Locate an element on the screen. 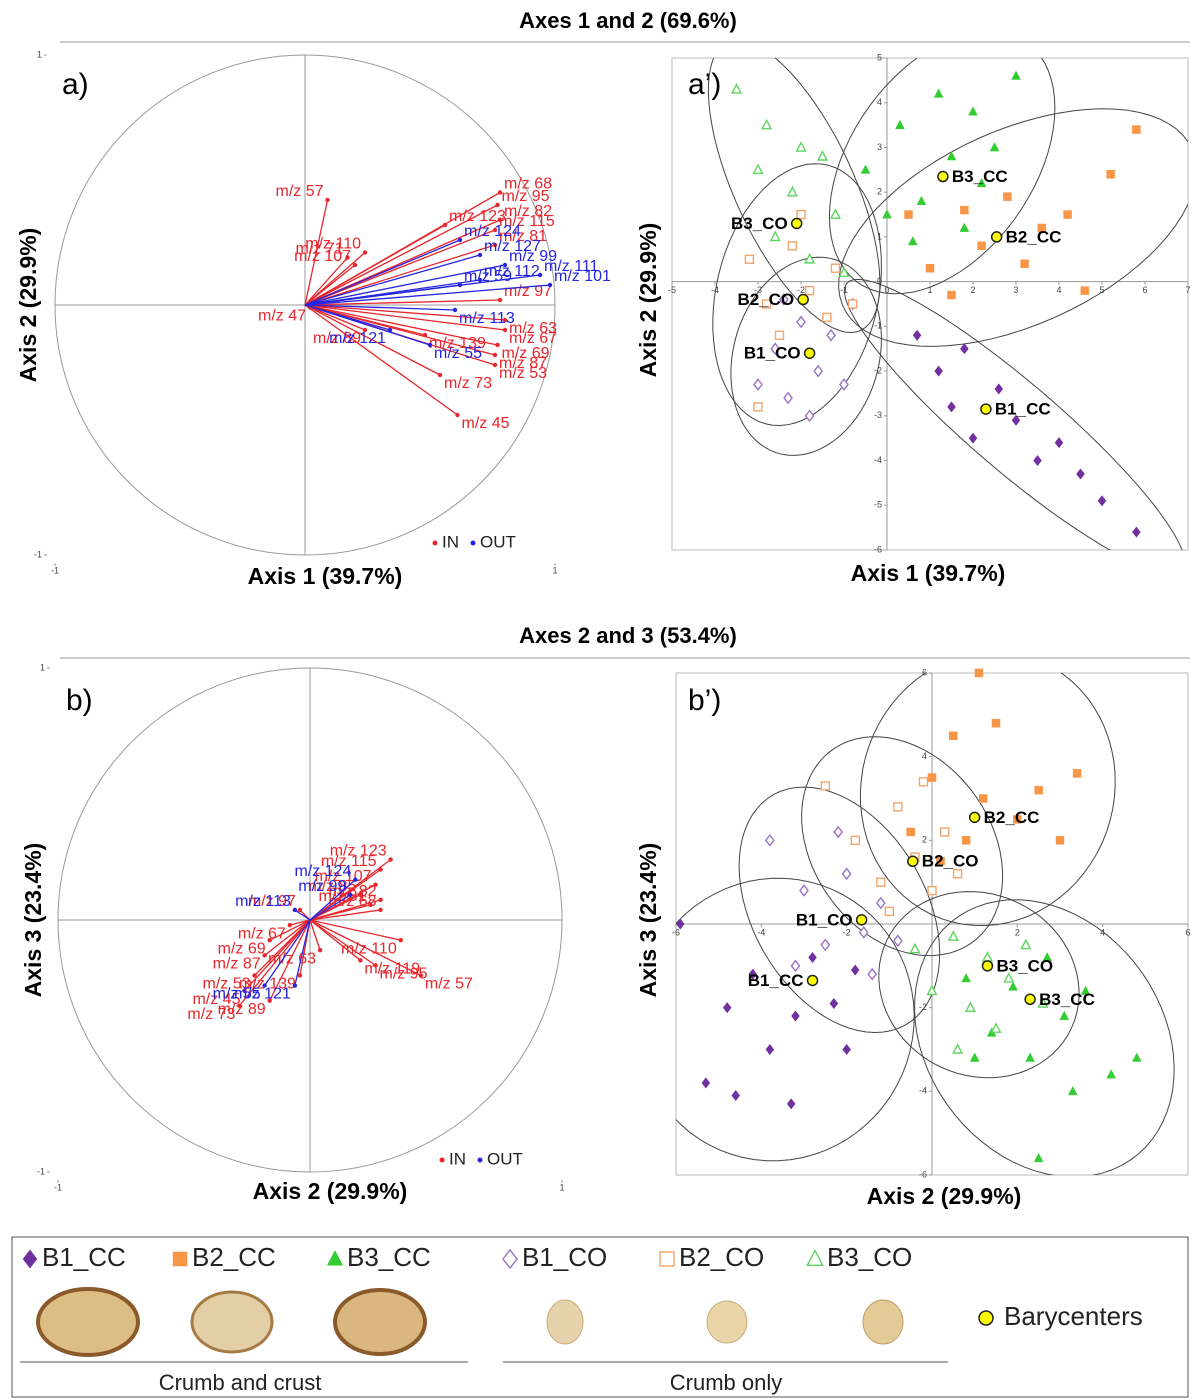  y-tick-label: -5 is located at coordinates (878, 505).